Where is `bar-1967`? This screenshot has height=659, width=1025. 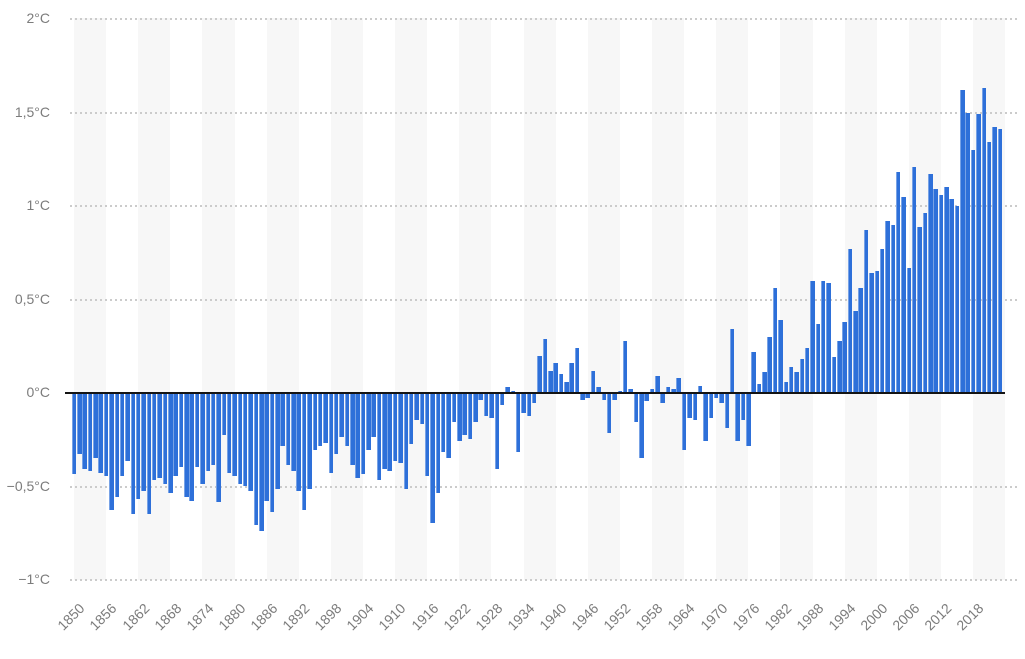 bar-1967 is located at coordinates (700, 389).